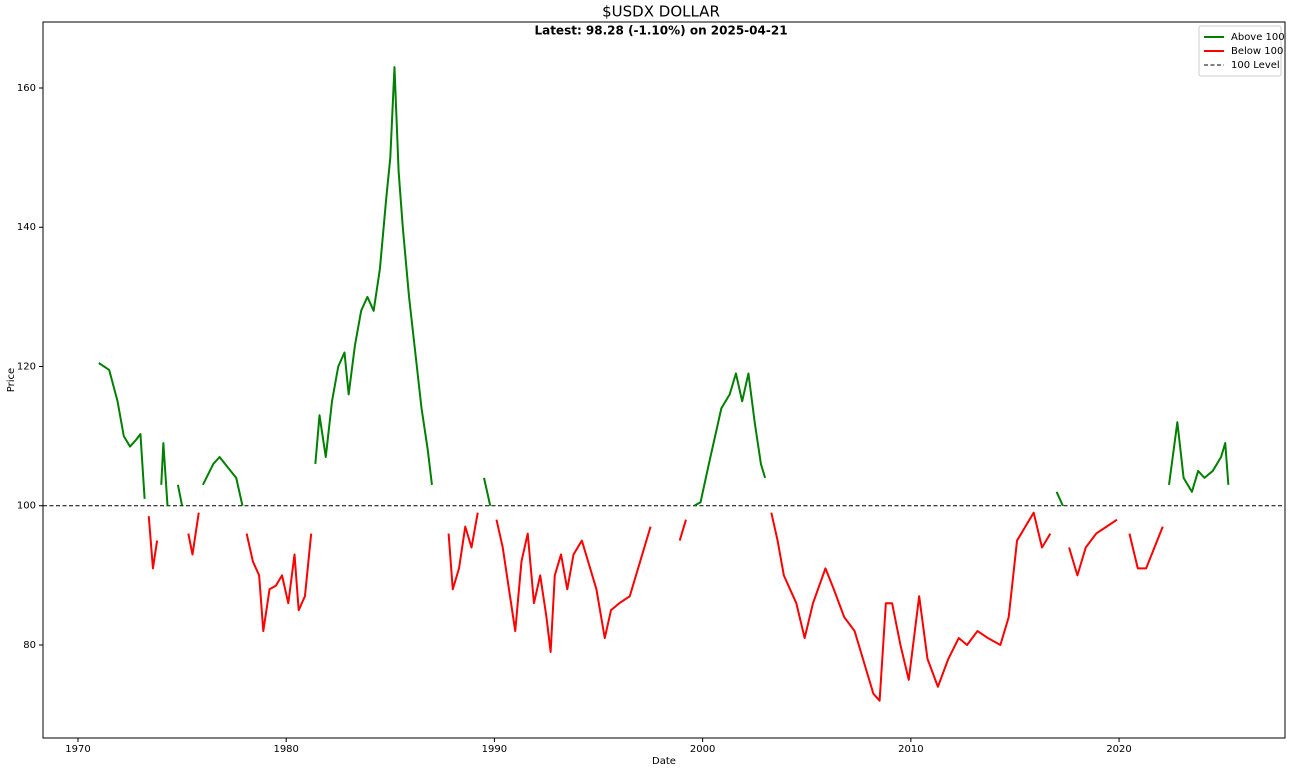 This screenshot has height=773, width=1292. I want to click on legend-label: 100 Level, so click(1255, 65).